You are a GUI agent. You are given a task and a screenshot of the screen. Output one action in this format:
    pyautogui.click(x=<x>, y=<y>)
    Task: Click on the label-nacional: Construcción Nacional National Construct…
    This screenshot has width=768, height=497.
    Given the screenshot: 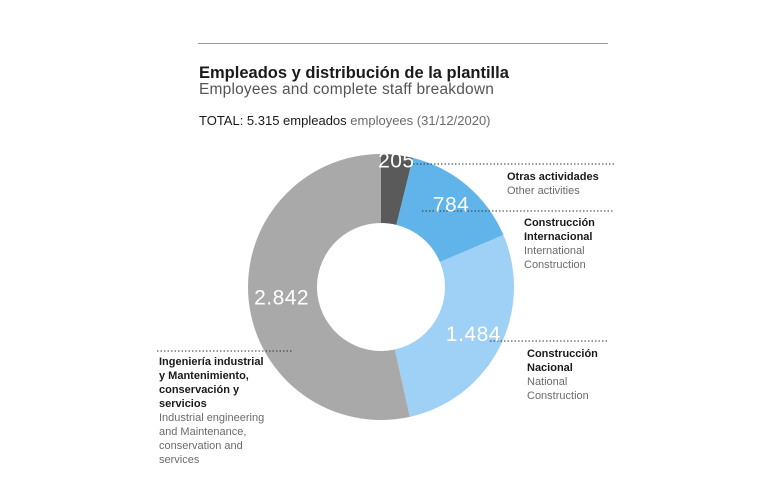 What is the action you would take?
    pyautogui.click(x=562, y=375)
    